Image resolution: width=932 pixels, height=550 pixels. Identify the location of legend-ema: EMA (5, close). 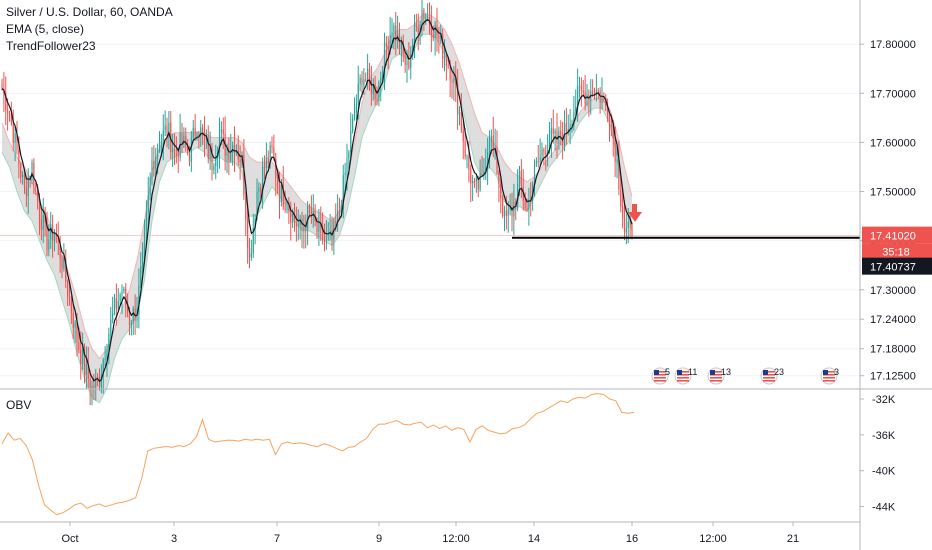
(45, 29).